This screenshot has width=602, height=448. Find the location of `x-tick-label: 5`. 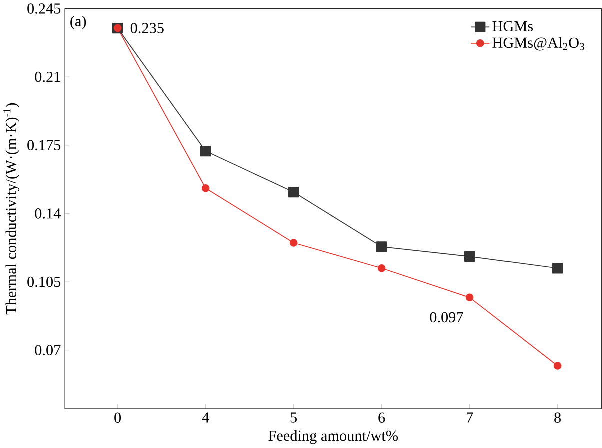

x-tick-label: 5 is located at coordinates (294, 417).